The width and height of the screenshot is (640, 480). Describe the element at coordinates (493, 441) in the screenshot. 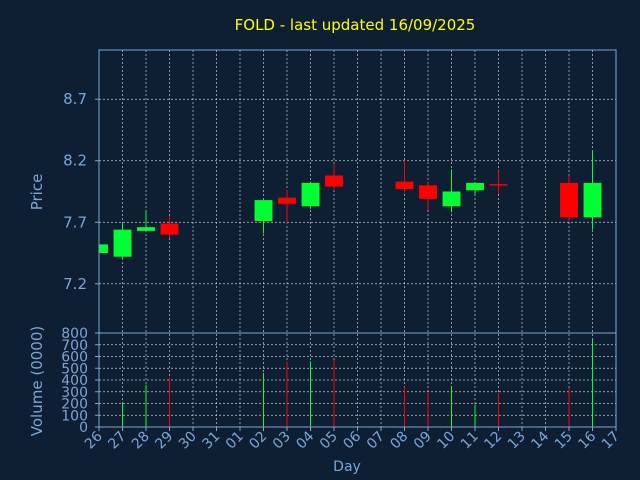

I see `x-tick-label: 12` at that location.